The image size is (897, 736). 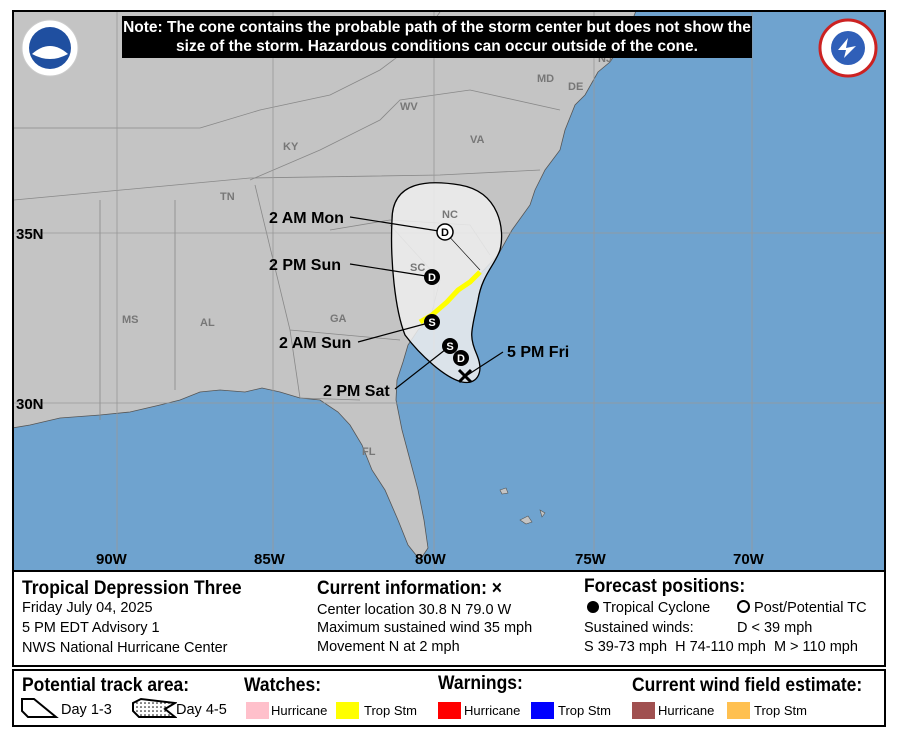 What do you see at coordinates (575, 87) in the screenshot?
I see `svg-text: DE` at bounding box center [575, 87].